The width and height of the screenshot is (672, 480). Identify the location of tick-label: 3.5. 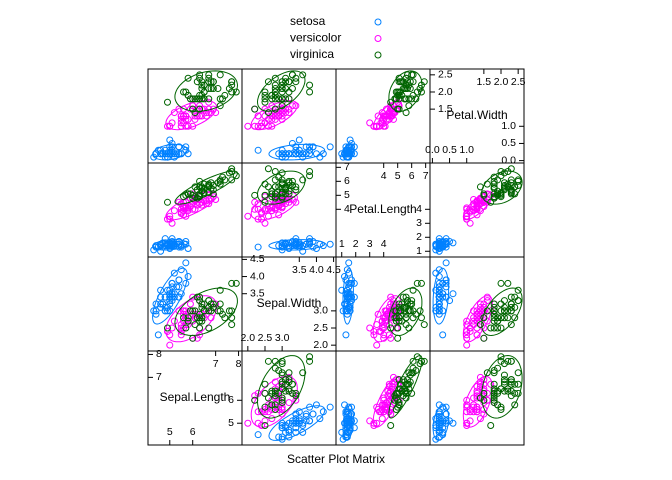
(299, 270).